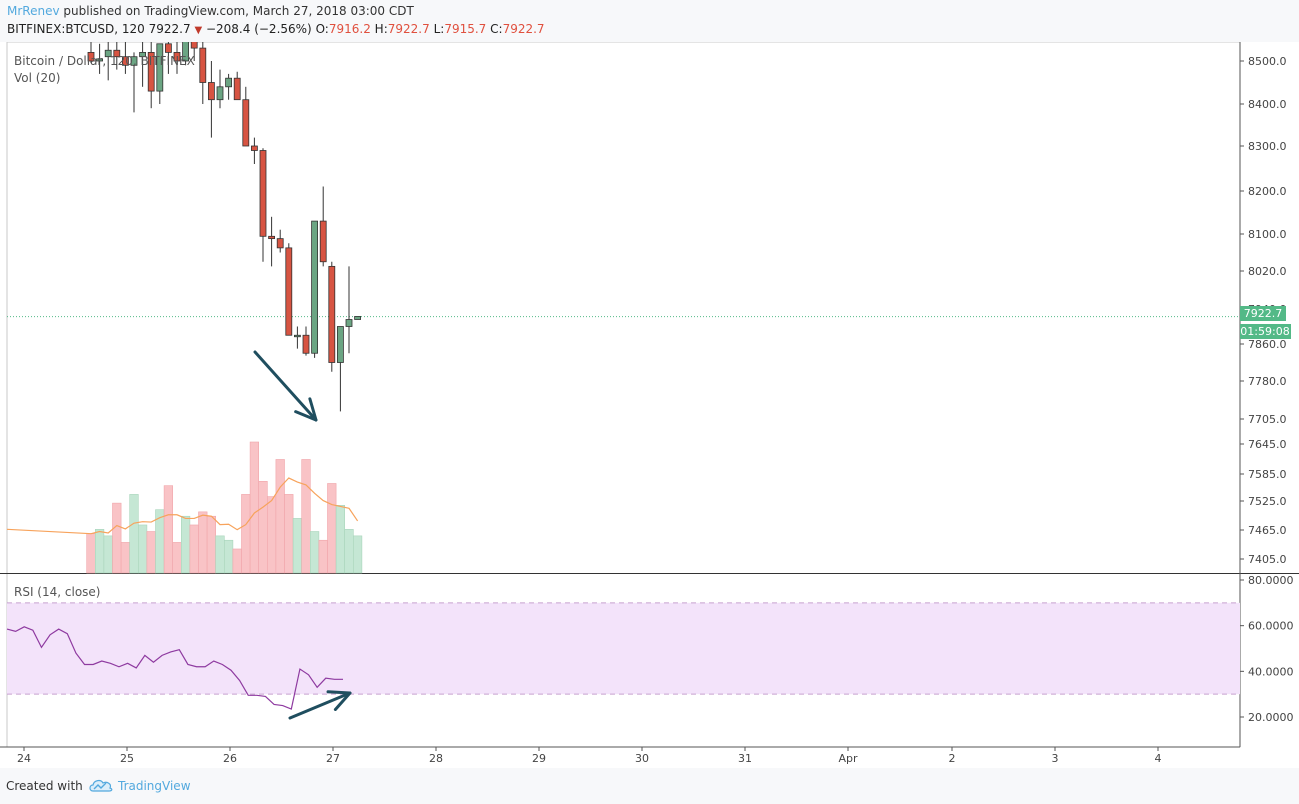  What do you see at coordinates (76, 29) in the screenshot?
I see `symbol-label: BITFINEX:BTCUSD, 120` at bounding box center [76, 29].